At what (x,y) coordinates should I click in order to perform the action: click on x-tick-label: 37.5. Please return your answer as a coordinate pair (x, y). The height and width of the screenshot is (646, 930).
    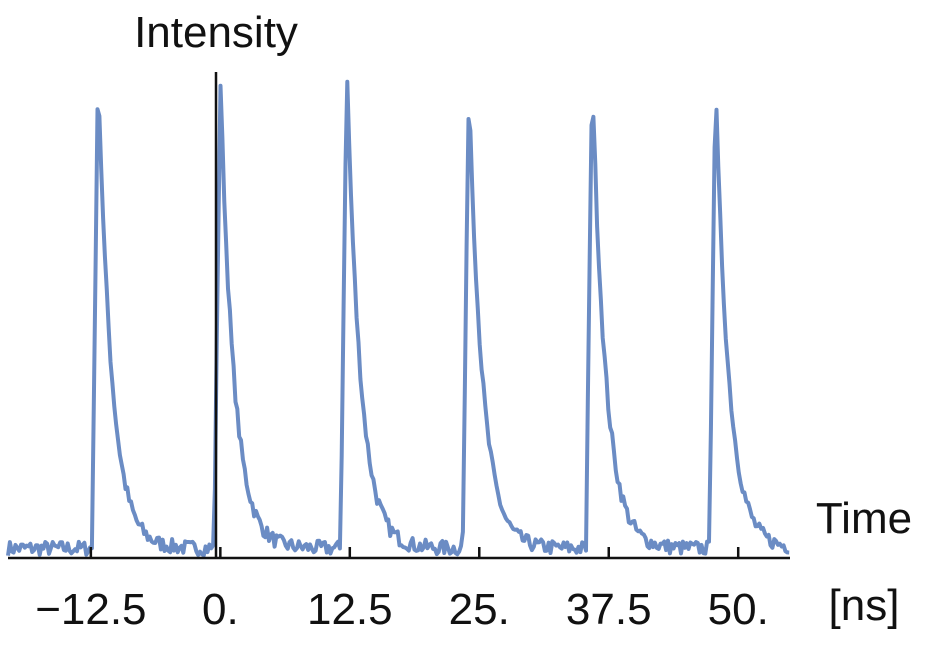
    Looking at the image, I should click on (609, 609).